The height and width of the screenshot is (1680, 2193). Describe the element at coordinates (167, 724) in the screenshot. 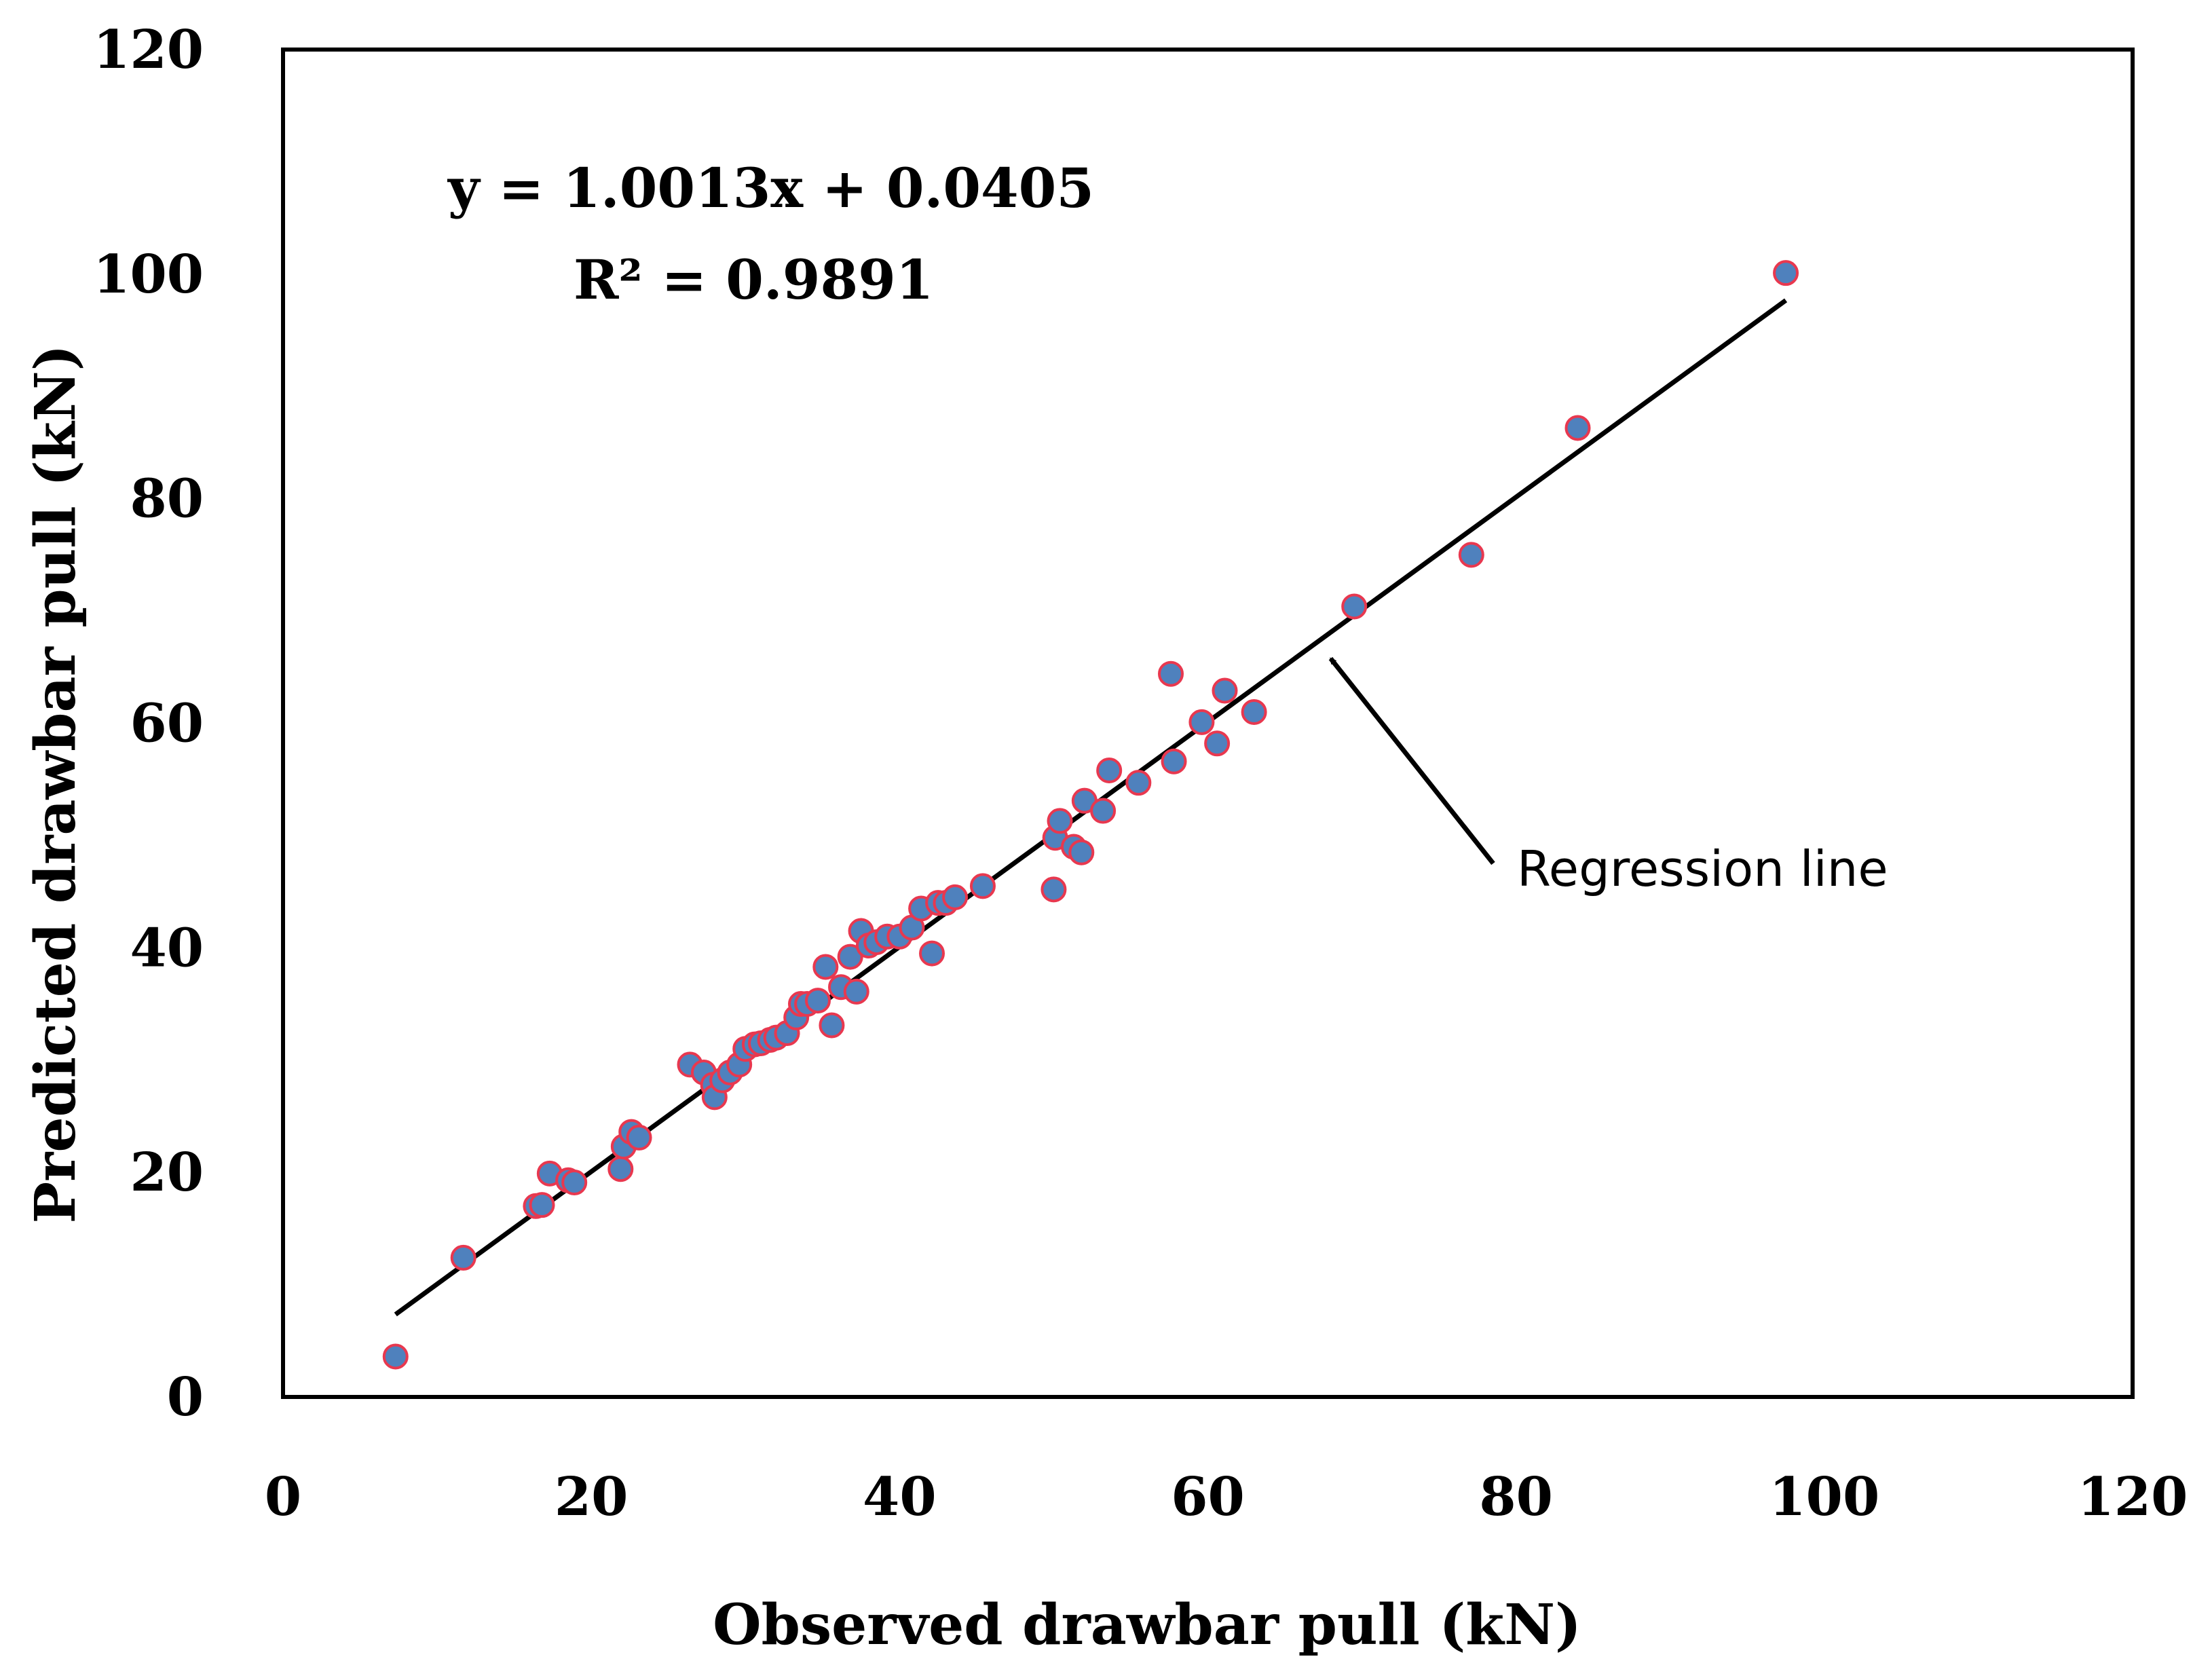

I see `y-tick-label: 60` at that location.